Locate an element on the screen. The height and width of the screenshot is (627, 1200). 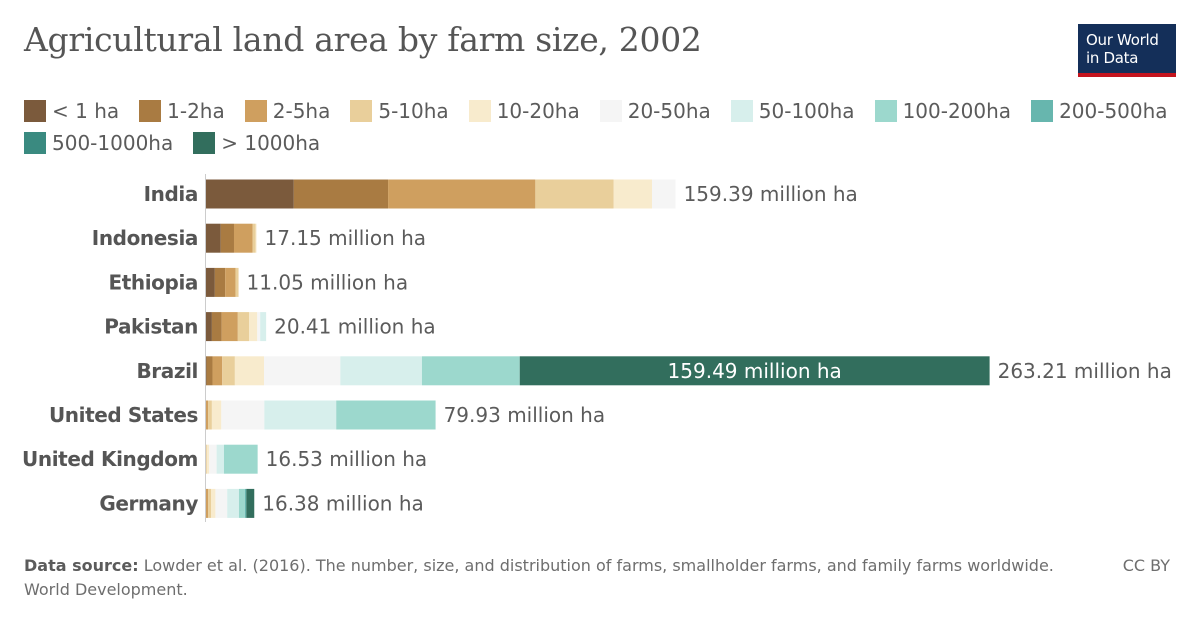
category-label: United States is located at coordinates (123, 415).